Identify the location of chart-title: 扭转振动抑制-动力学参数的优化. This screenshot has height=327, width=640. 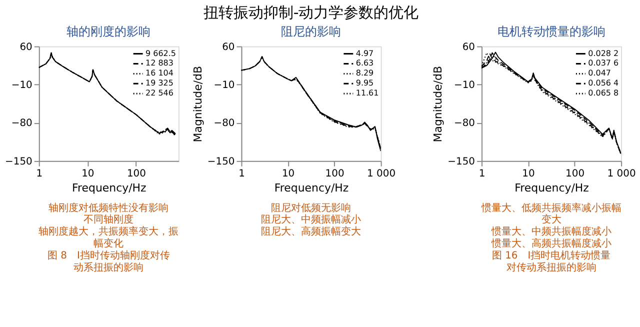
(311, 12).